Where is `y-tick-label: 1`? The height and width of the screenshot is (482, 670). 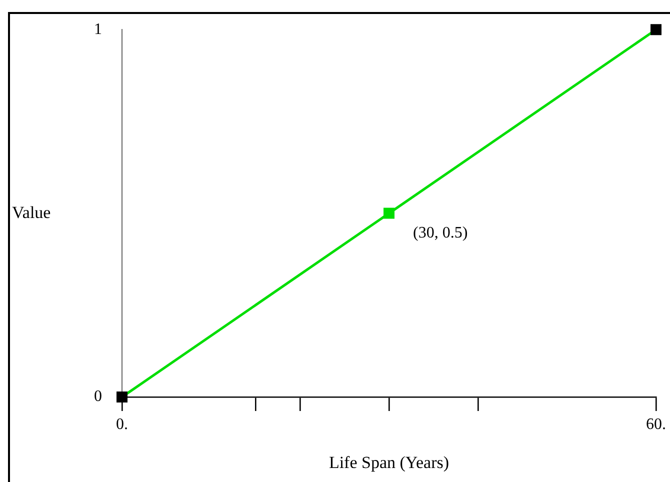 y-tick-label: 1 is located at coordinates (98, 29).